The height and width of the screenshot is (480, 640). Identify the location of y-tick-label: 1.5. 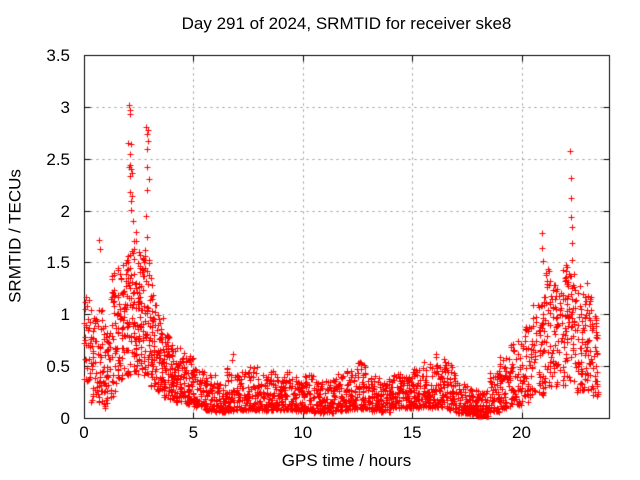
(58, 263).